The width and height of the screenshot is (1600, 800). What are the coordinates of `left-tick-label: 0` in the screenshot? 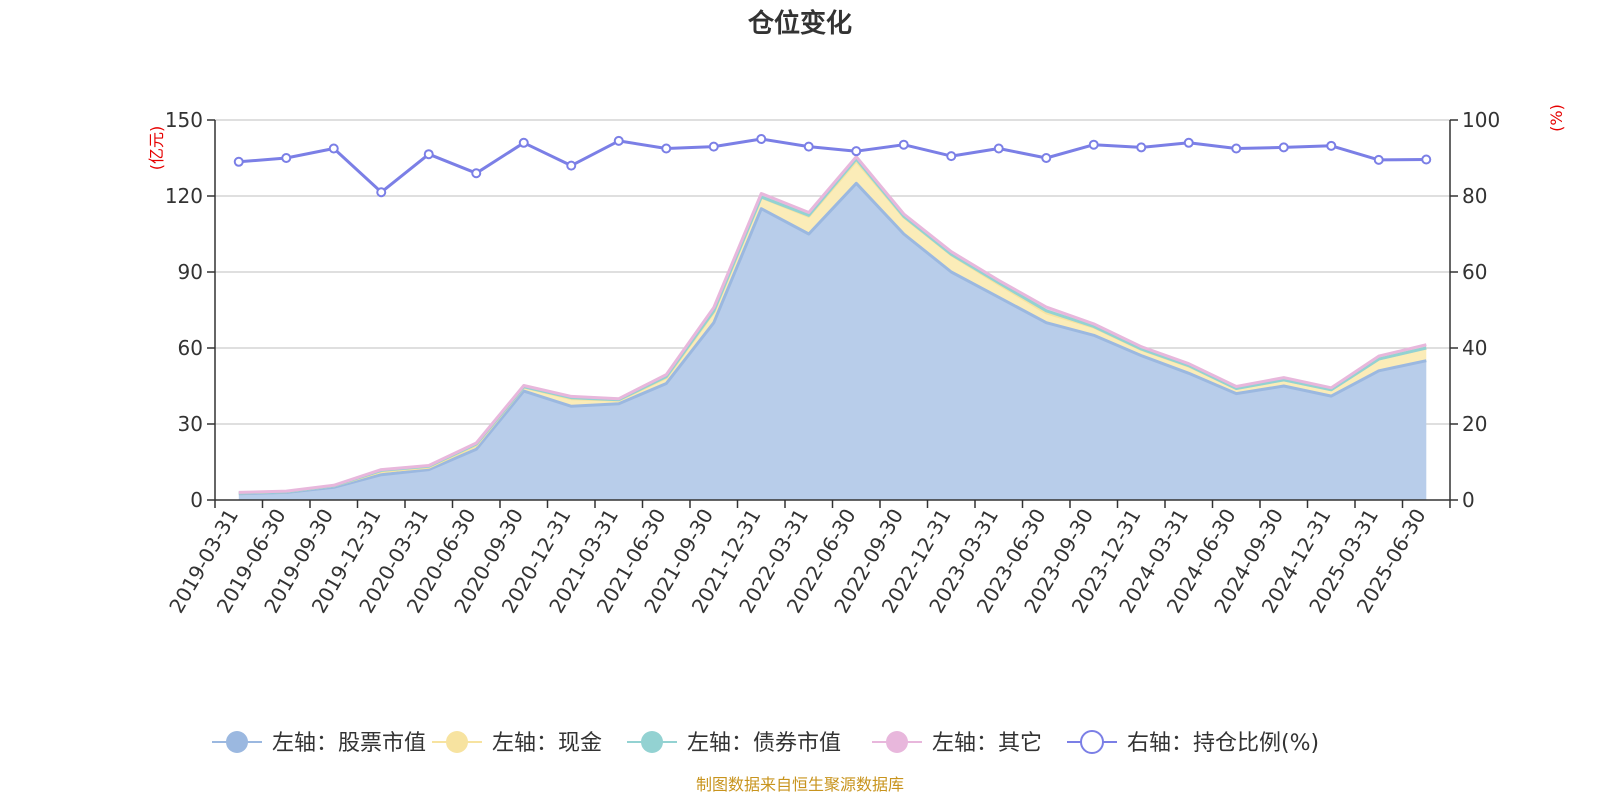 It's located at (196, 500).